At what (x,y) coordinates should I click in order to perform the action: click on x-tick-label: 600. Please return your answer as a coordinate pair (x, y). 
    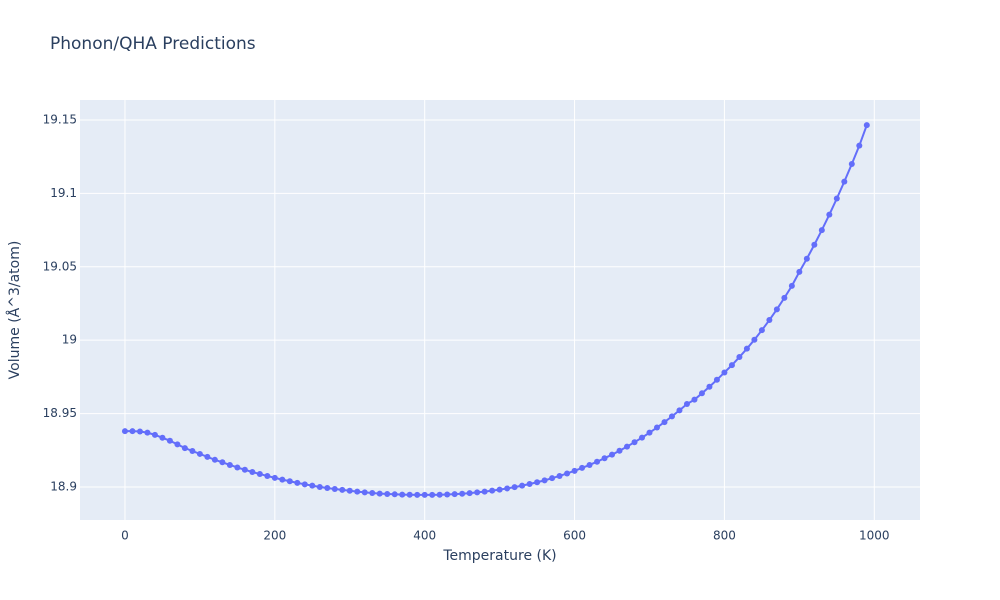
    Looking at the image, I should click on (574, 536).